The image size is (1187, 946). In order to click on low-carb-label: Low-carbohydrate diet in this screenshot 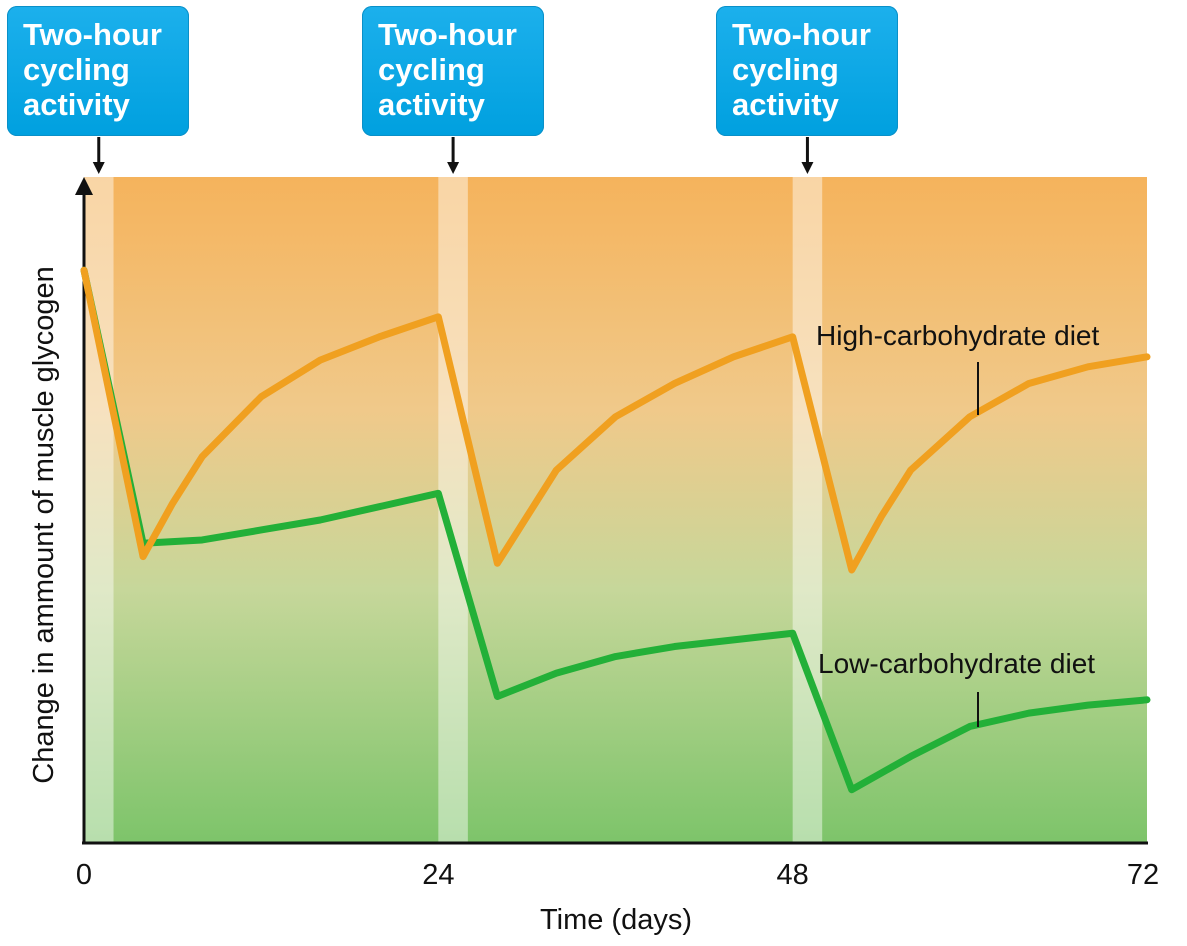, I will do `click(956, 663)`.